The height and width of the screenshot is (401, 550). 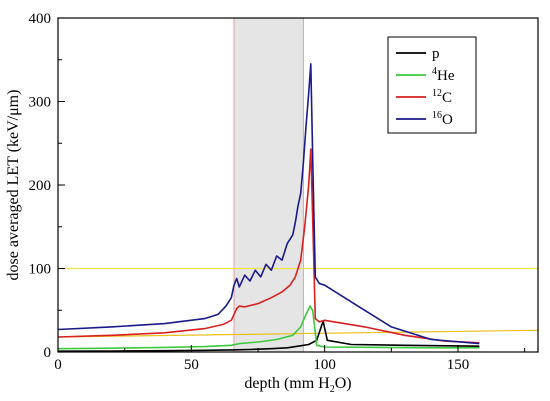 What do you see at coordinates (442, 119) in the screenshot?
I see `legend-label-o: 16O` at bounding box center [442, 119].